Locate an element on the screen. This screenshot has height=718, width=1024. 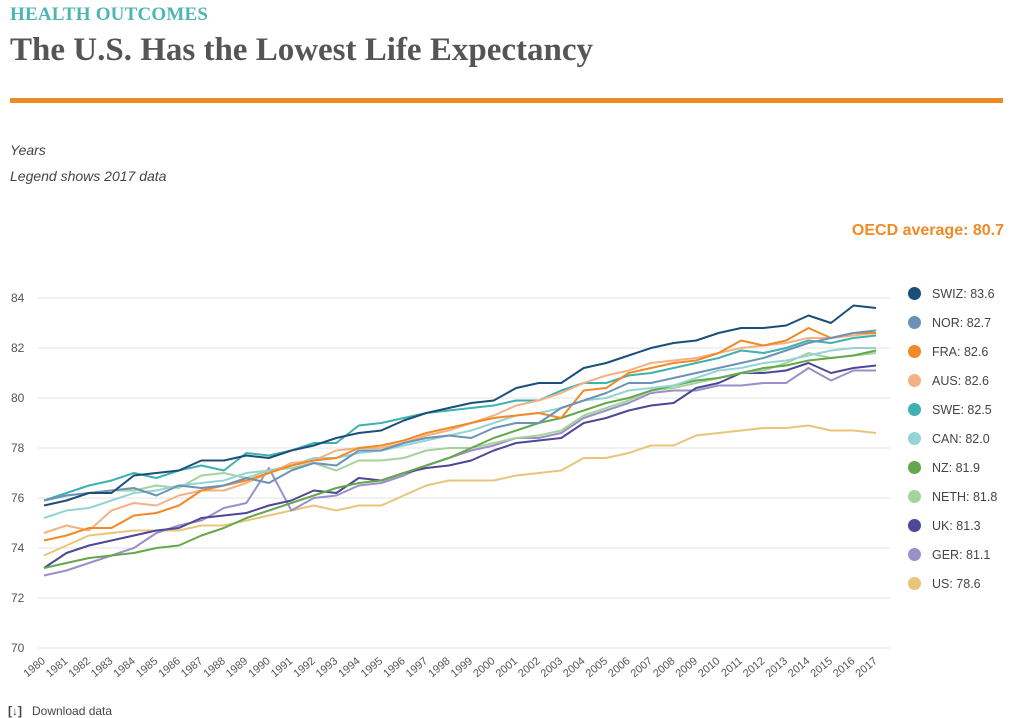
x-tick-label: 1993 is located at coordinates (327, 667).